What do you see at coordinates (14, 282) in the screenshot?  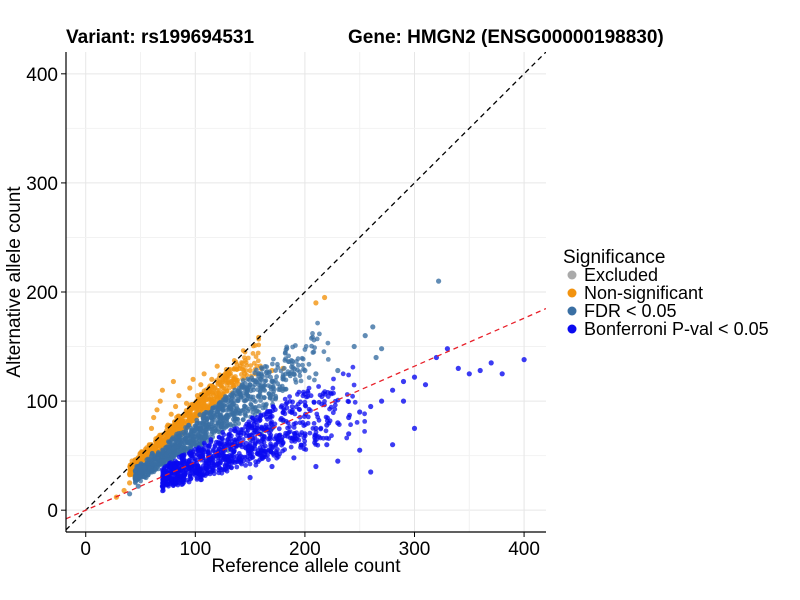 I see `y-axis-label: Alternative allele count` at bounding box center [14, 282].